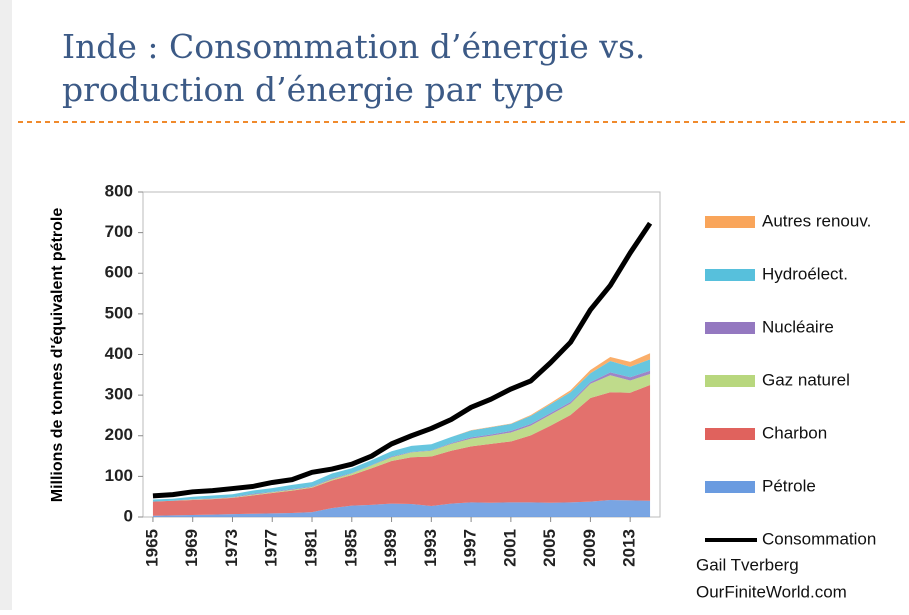 The image size is (909, 615). Describe the element at coordinates (231, 548) in the screenshot. I see `x-tick-label: 1973` at that location.